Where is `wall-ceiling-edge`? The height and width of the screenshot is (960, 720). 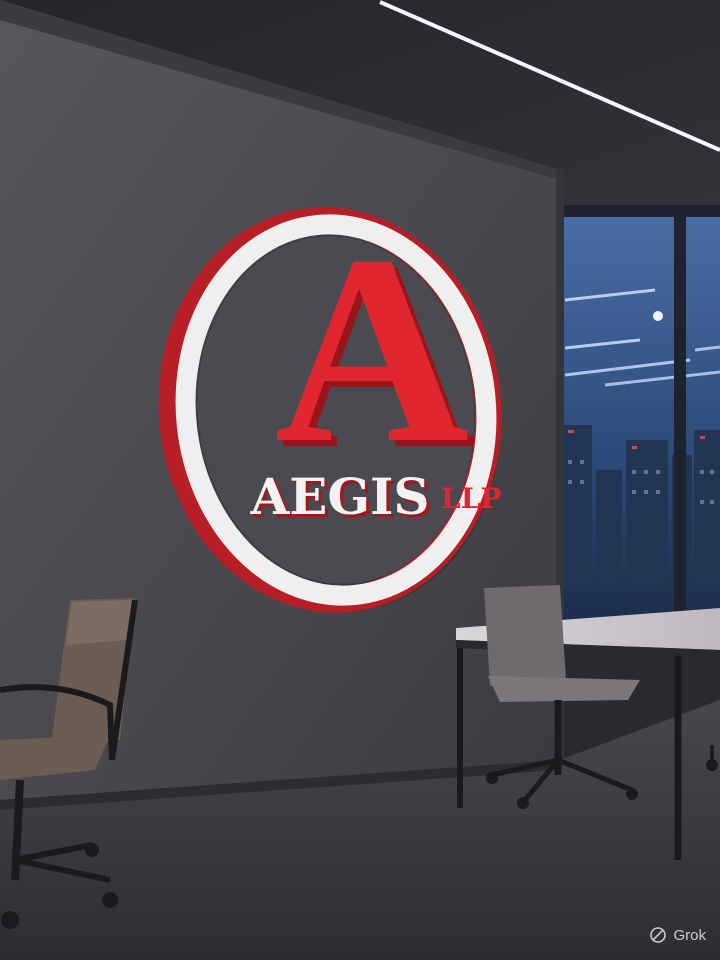
wall-ceiling-edge is located at coordinates (280, 90).